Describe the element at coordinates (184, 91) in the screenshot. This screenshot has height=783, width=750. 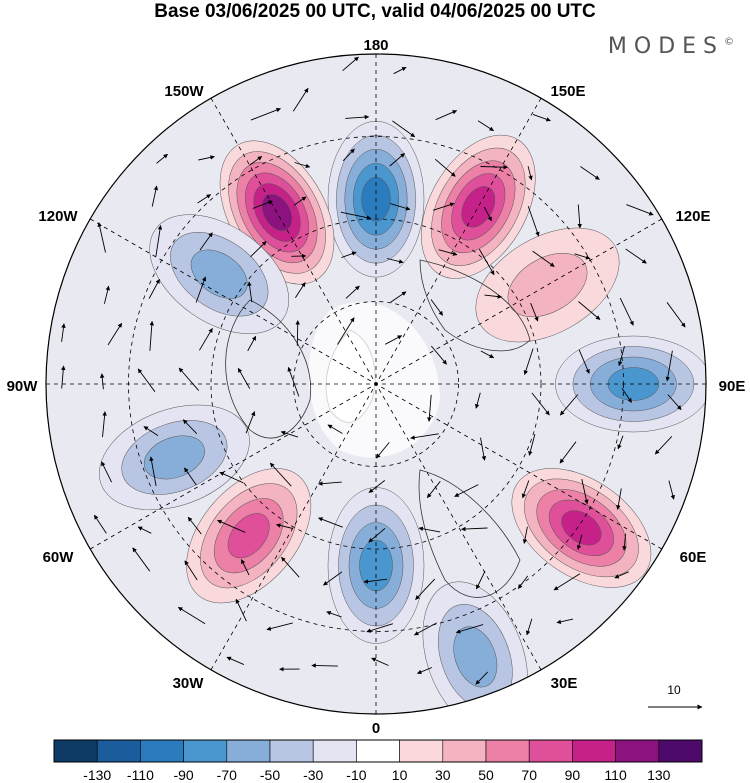
I see `lon-label-150w: 150W` at that location.